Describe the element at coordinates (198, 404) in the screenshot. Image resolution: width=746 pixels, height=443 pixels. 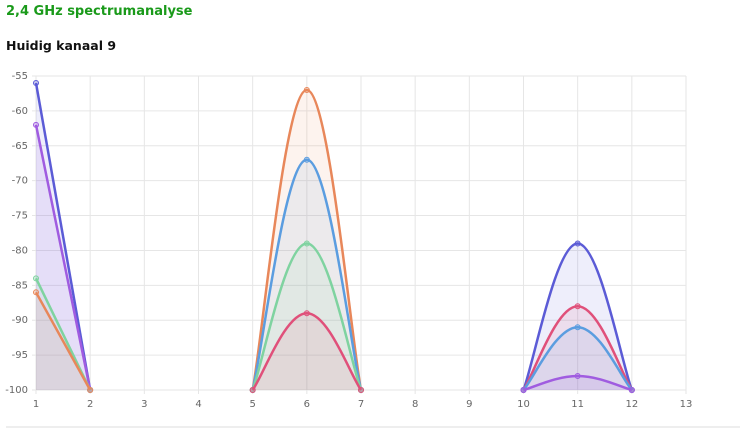
I see `x-tick-label: 4` at that location.